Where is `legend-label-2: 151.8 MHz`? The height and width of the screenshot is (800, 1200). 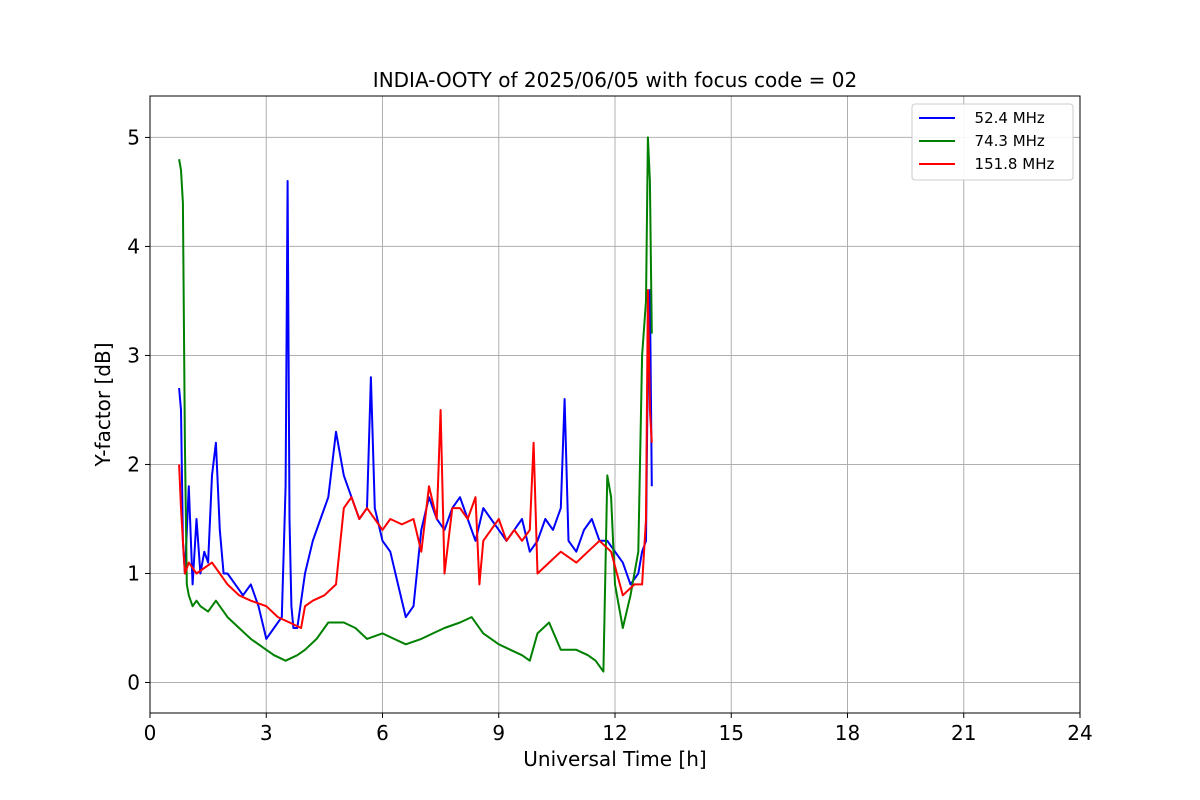
legend-label-2: 151.8 MHz is located at coordinates (1009, 164).